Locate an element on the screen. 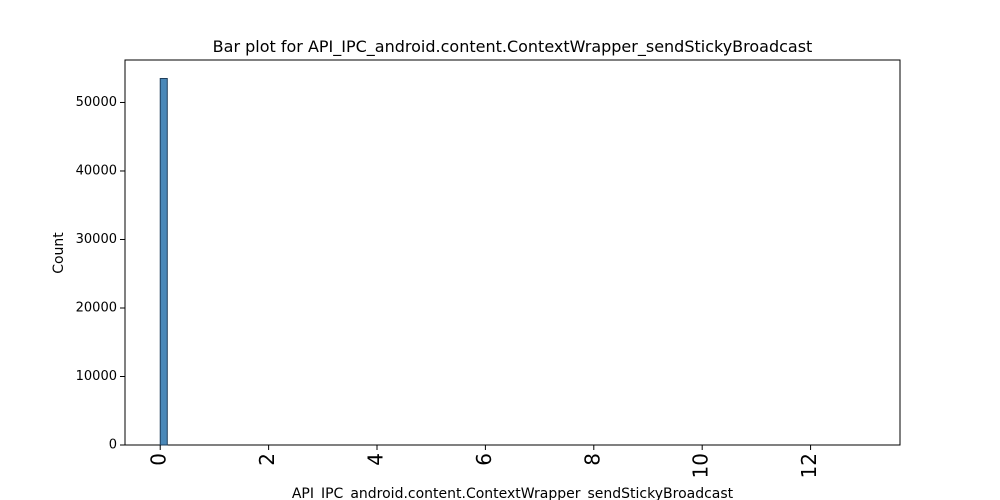 Image resolution: width=1000 pixels, height=500 pixels. x-tick-label: 4 is located at coordinates (376, 459).